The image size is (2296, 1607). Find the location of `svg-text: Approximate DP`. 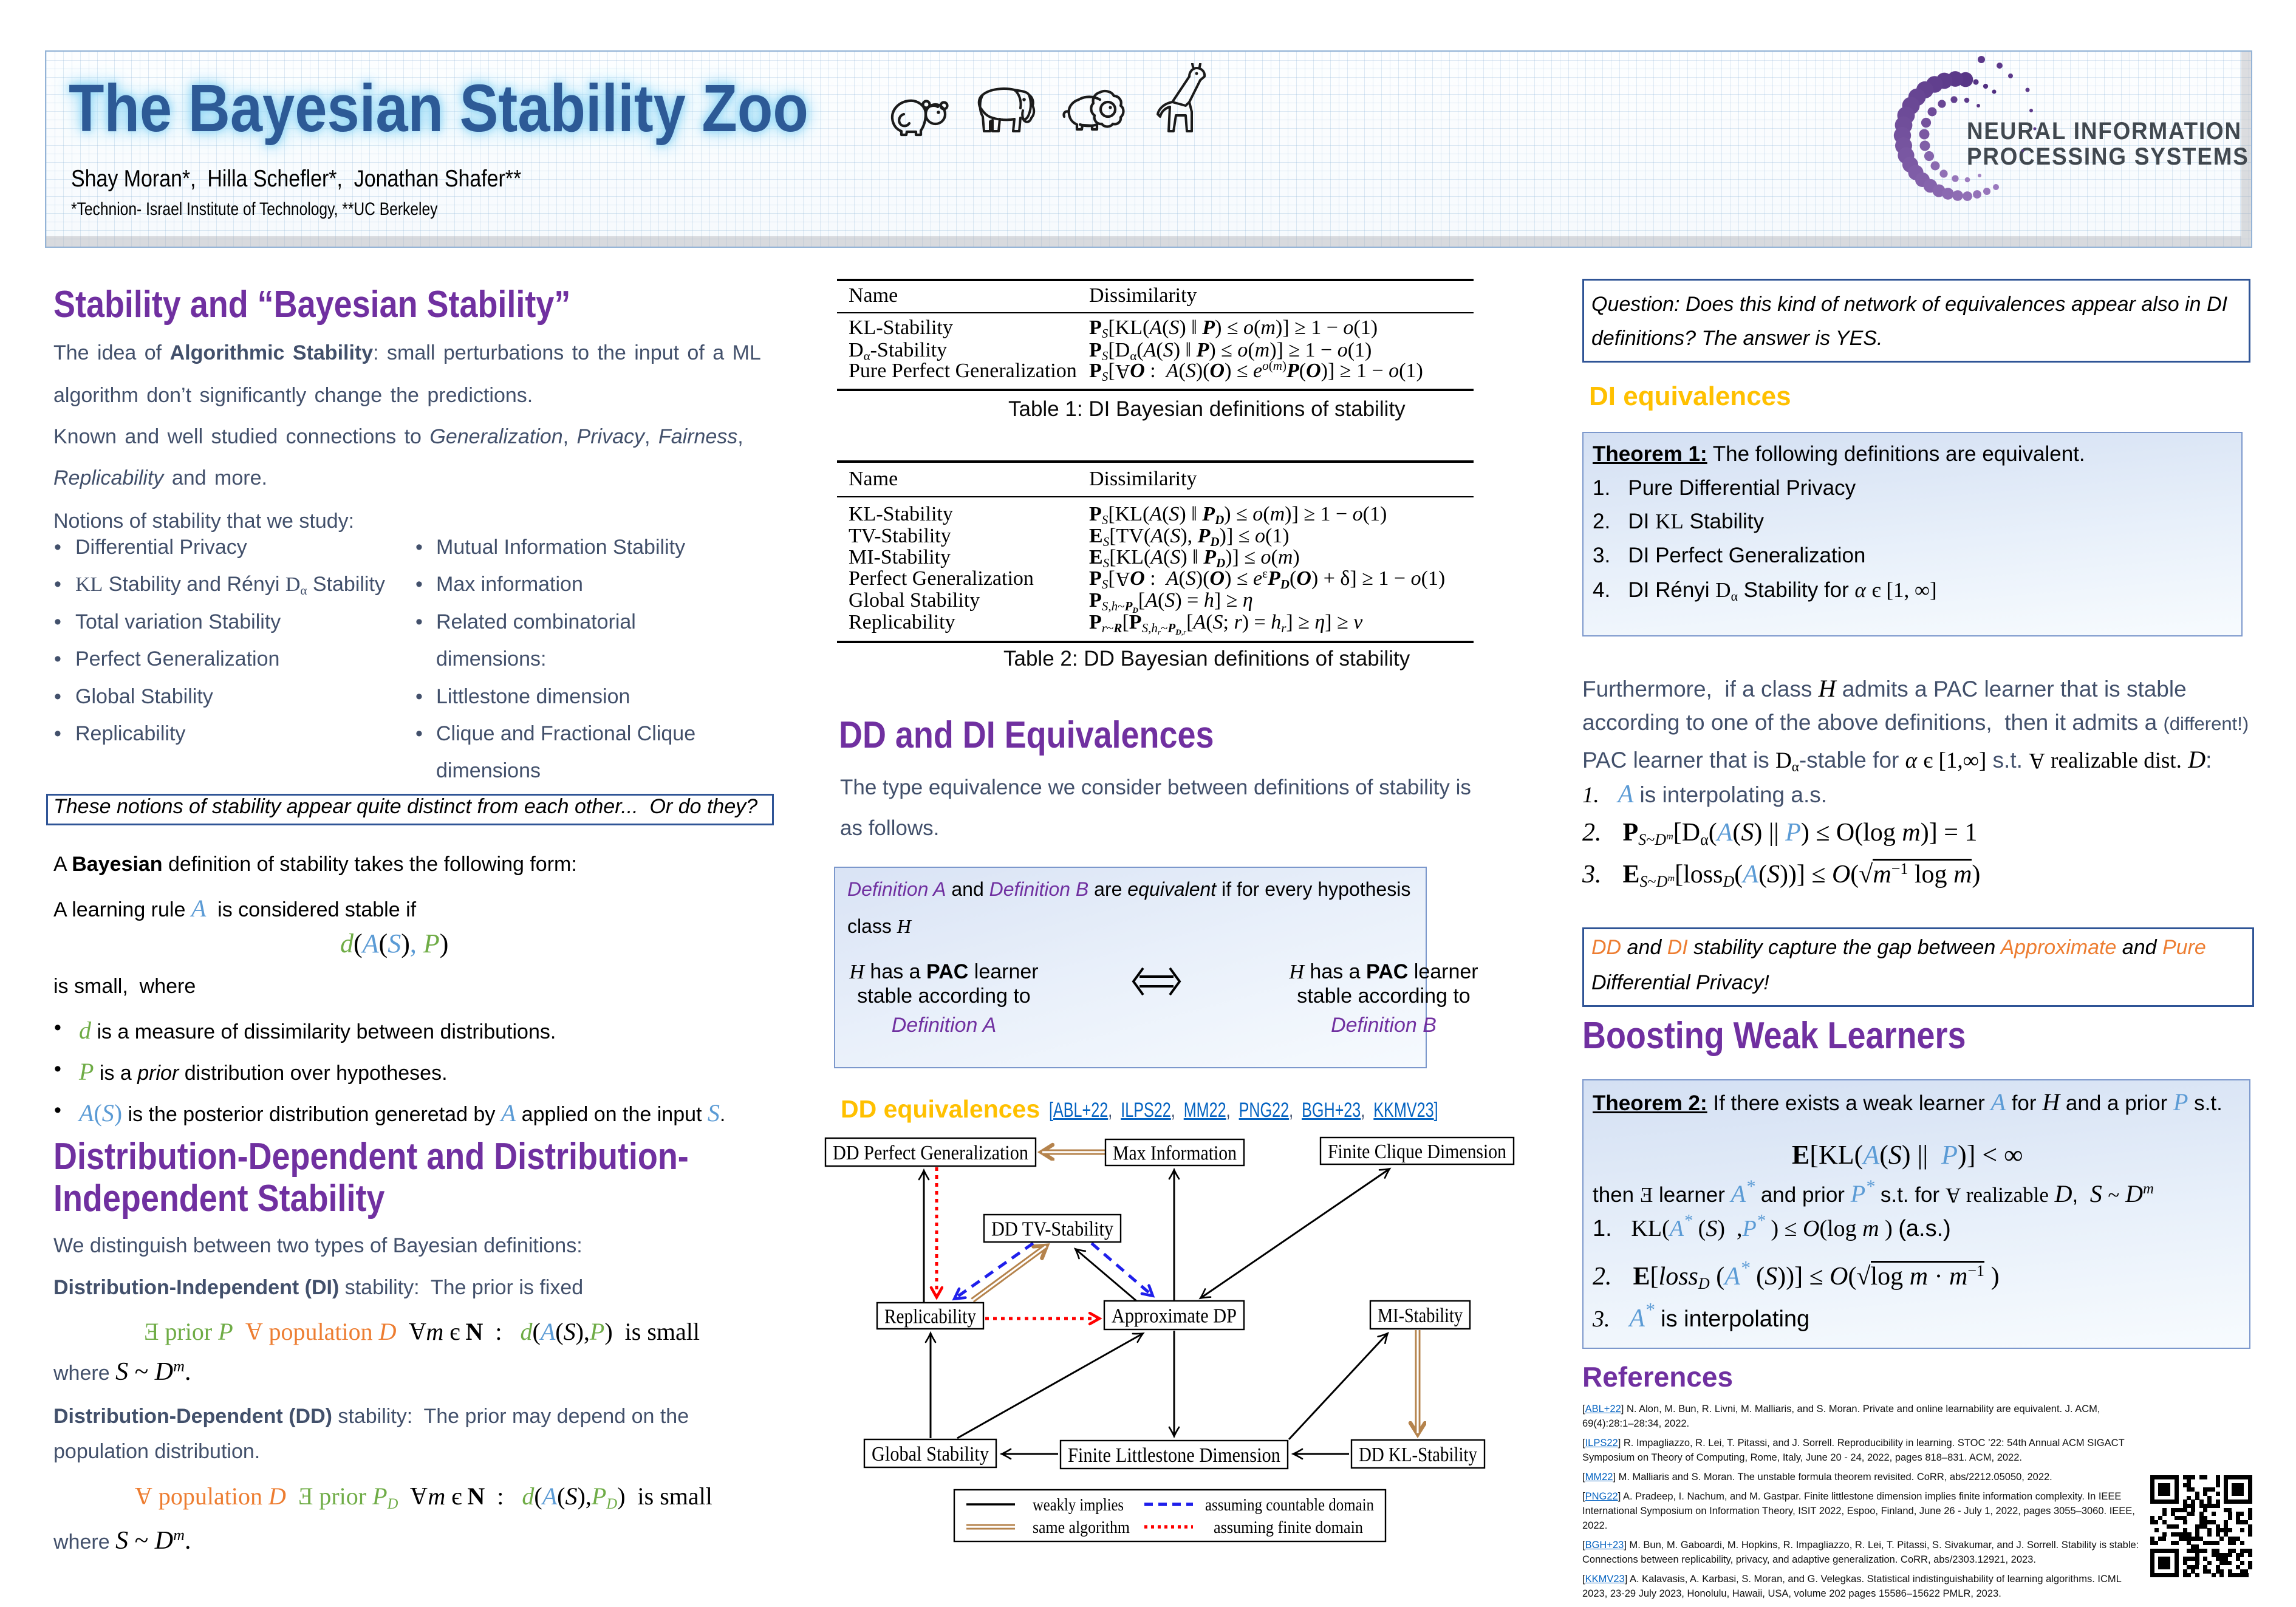

svg-text: Approximate DP is located at coordinates (1174, 1316).